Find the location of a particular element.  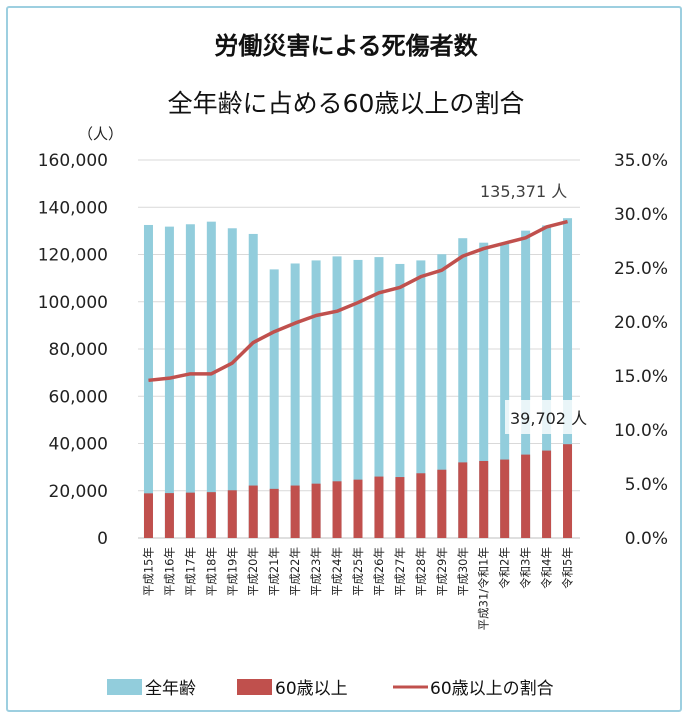

y2-tick-label: 5.0% is located at coordinates (646, 485).